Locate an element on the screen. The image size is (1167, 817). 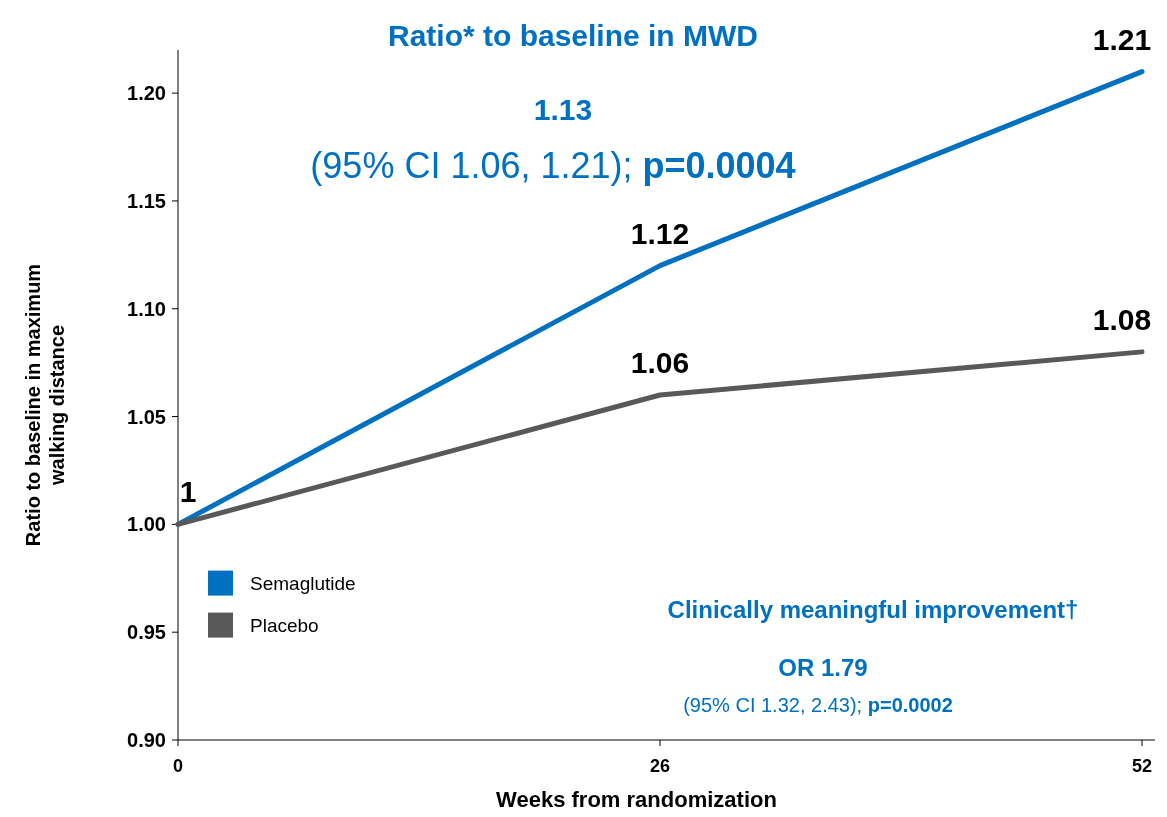
x-tick-label: 26 is located at coordinates (660, 766).